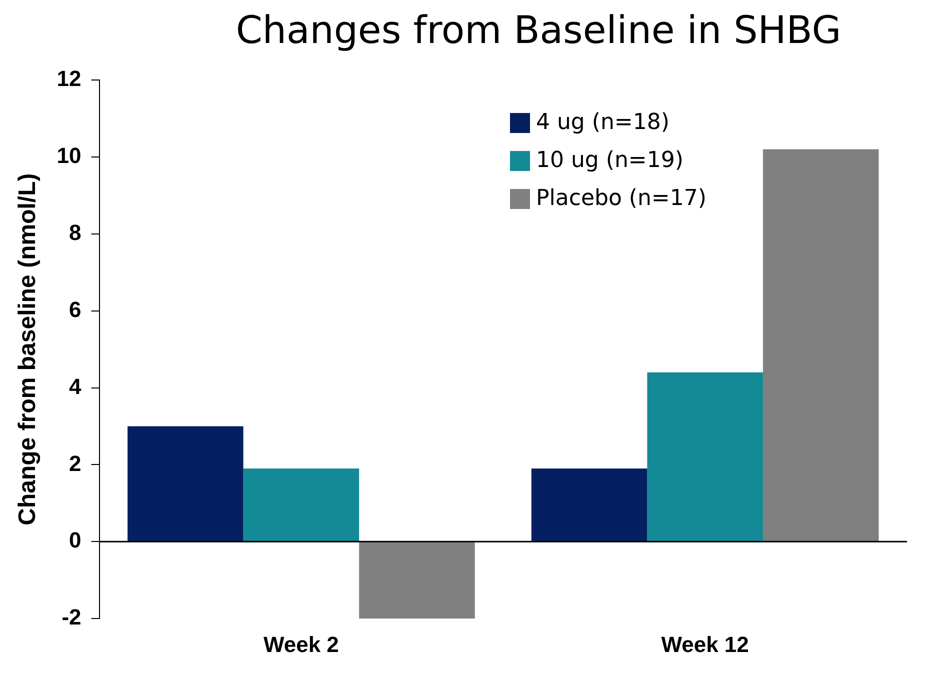  I want to click on legend-label: 10 ug (n=19), so click(610, 160).